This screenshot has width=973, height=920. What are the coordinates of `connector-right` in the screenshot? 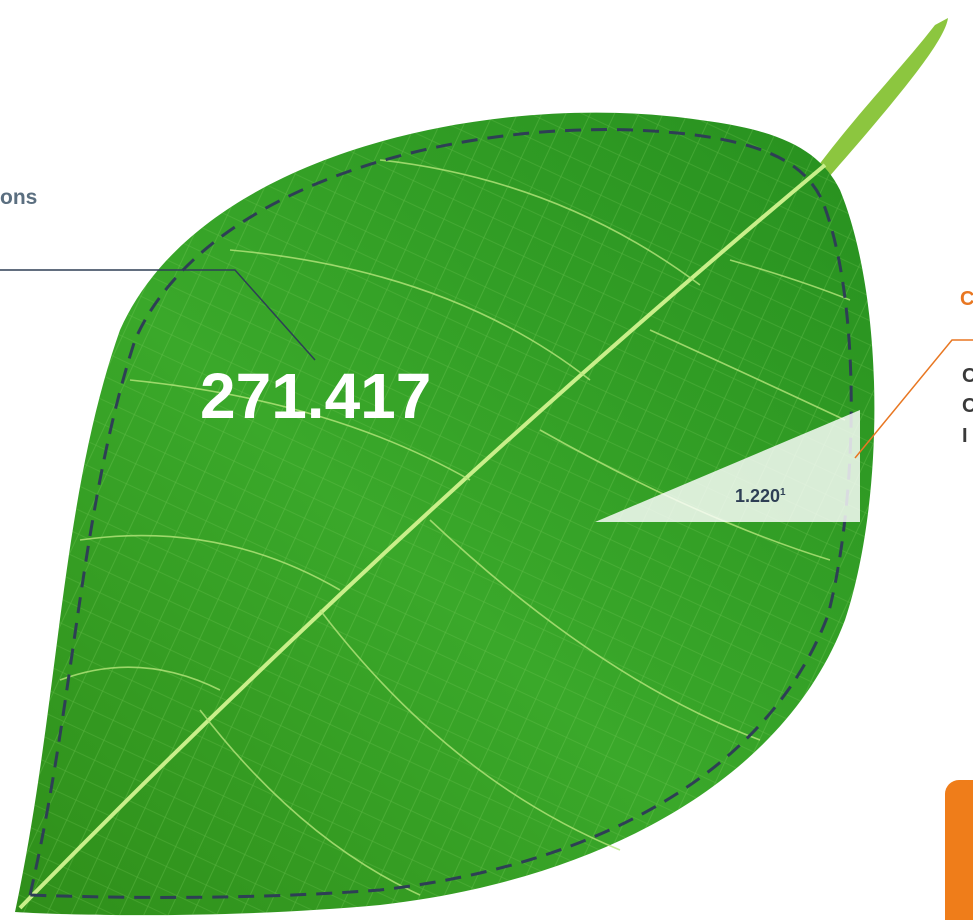 It's located at (913, 399).